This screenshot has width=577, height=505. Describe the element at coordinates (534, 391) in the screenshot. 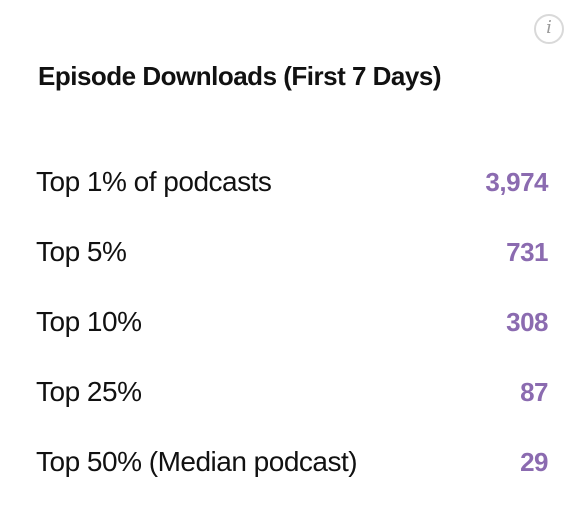

I see `stat-value: 87` at that location.